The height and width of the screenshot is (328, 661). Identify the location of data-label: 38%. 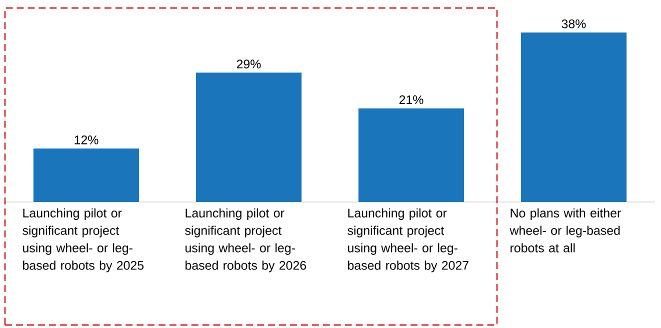
(574, 23).